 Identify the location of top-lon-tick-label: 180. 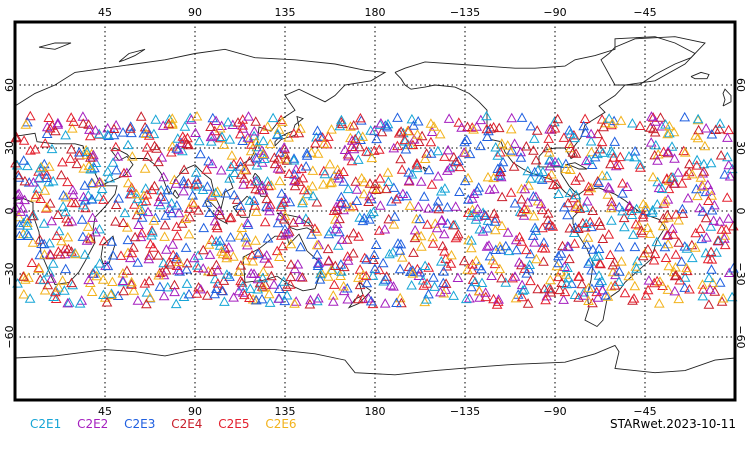
(375, 12).